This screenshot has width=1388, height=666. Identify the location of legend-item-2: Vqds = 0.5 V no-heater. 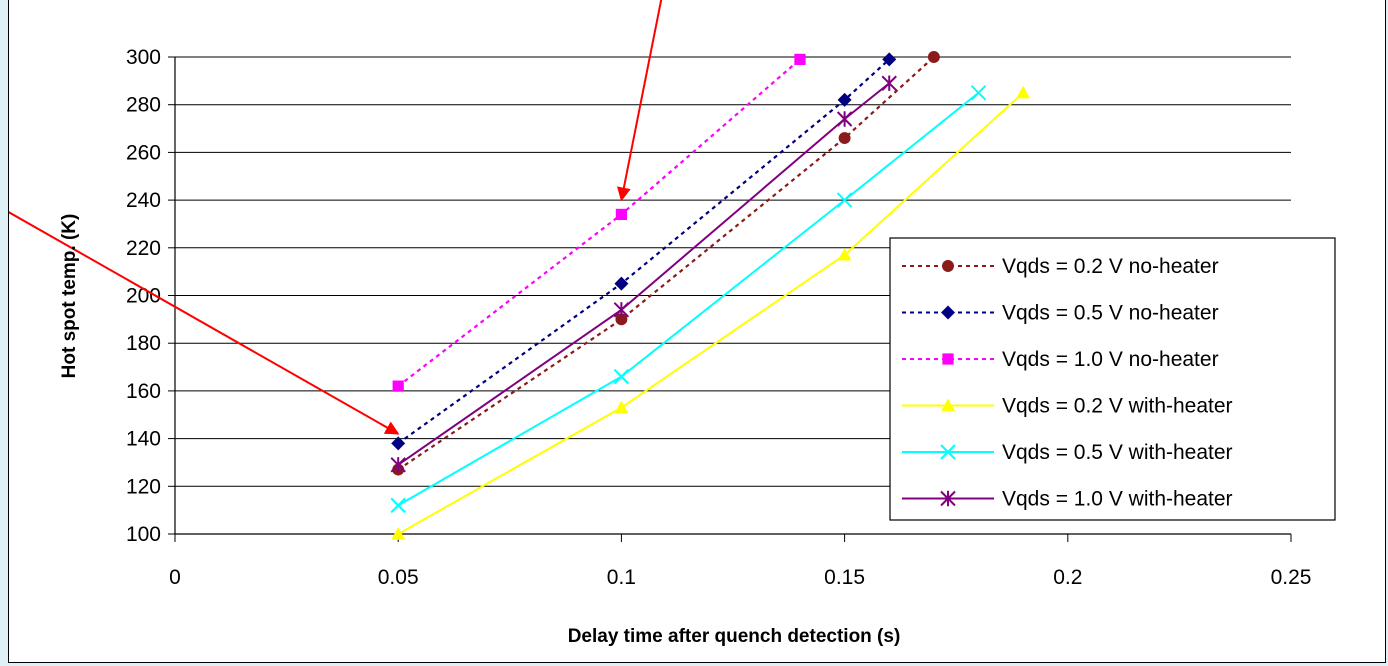
(1060, 313).